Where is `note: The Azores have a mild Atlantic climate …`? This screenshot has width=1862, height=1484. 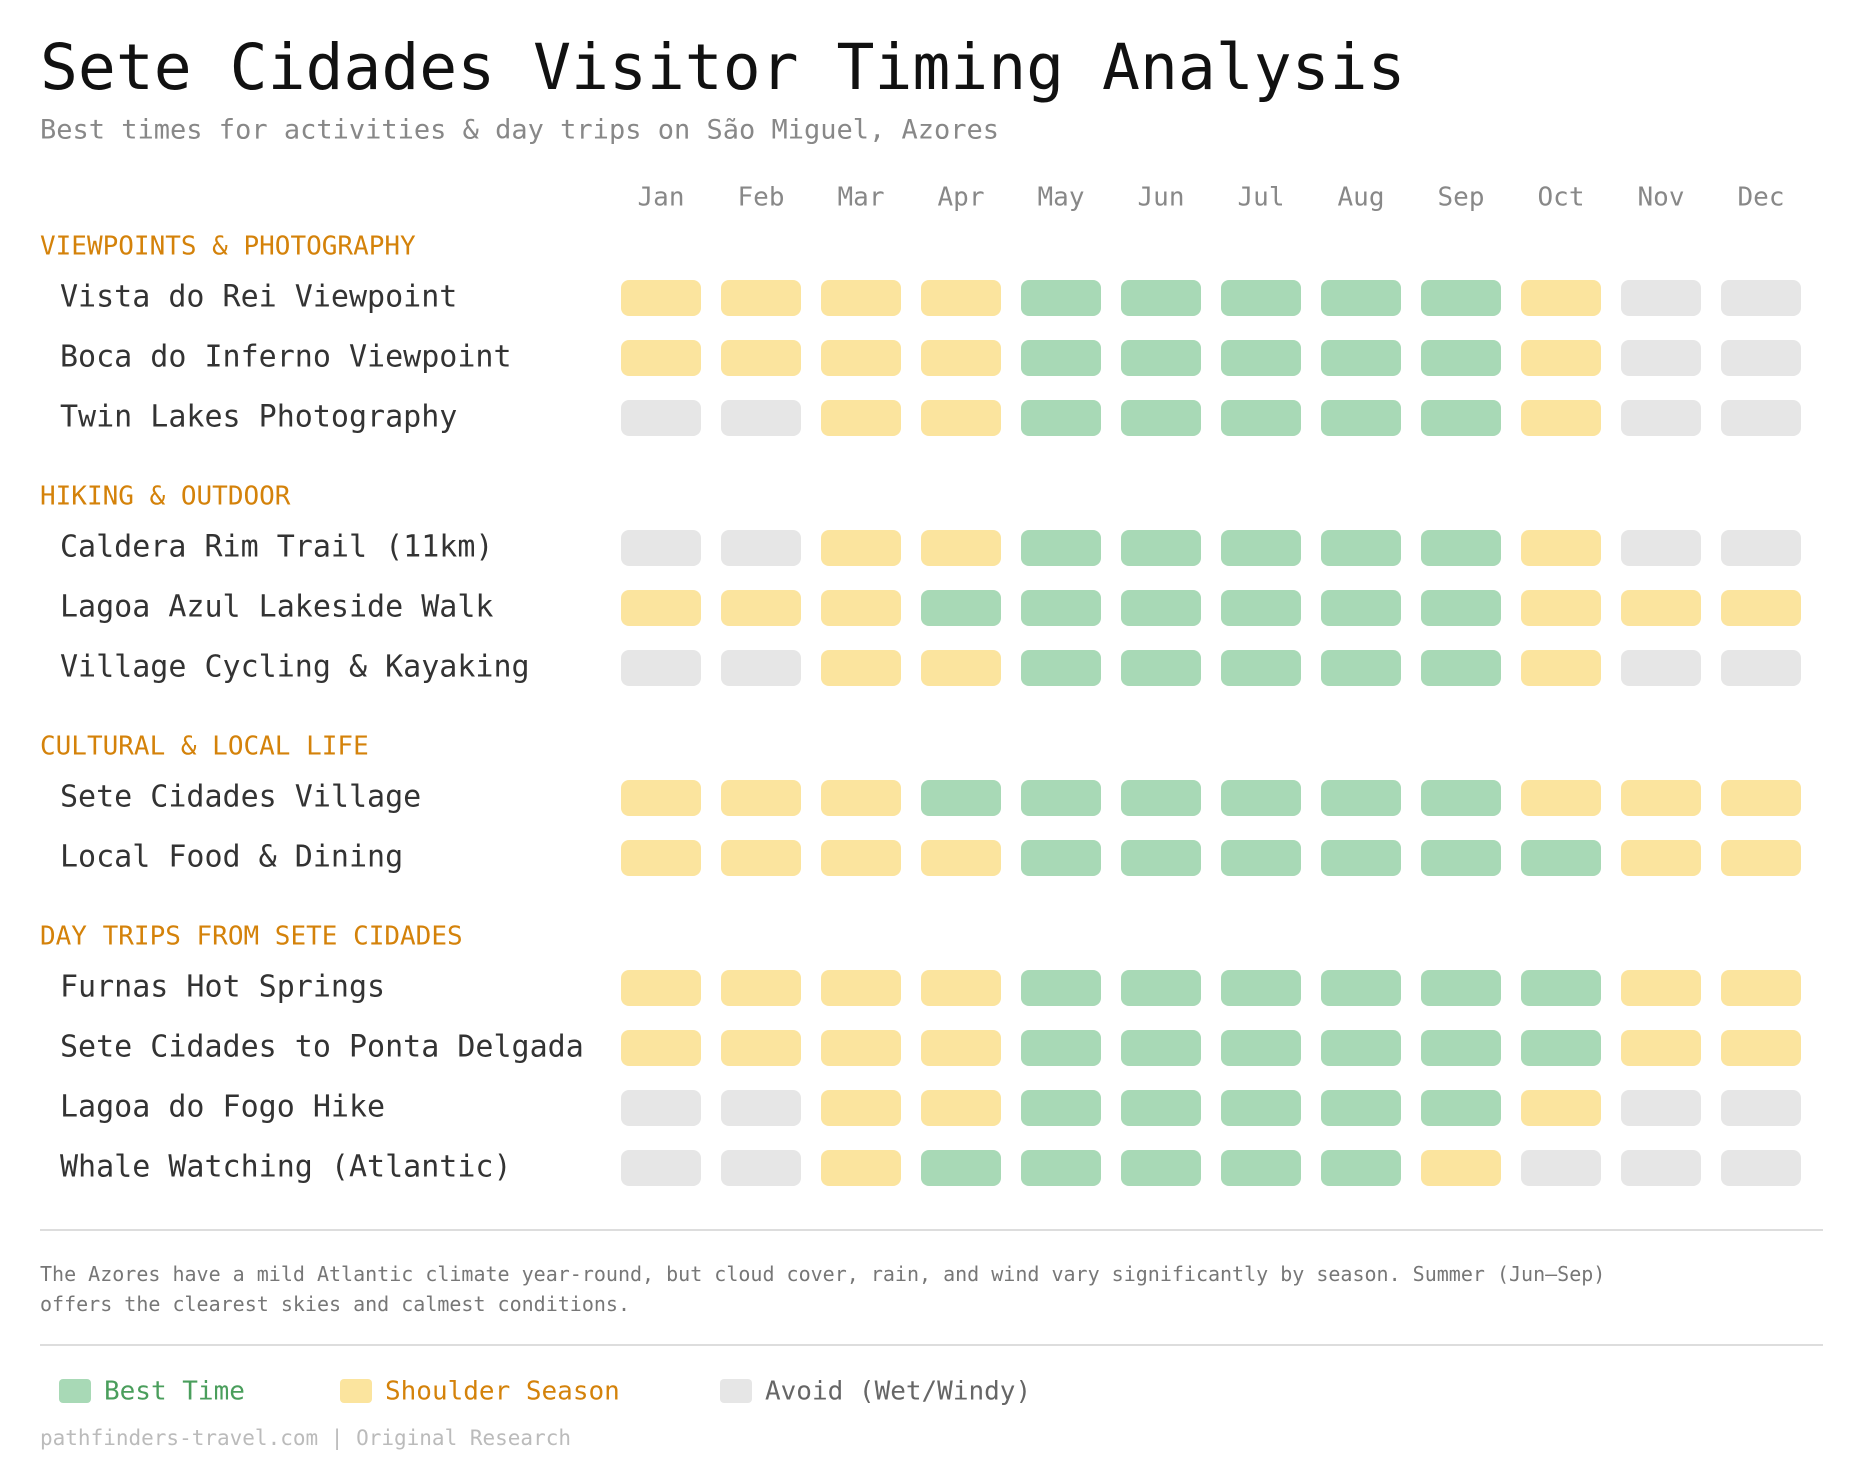 note: The Azores have a mild Atlantic climate … is located at coordinates (823, 1289).